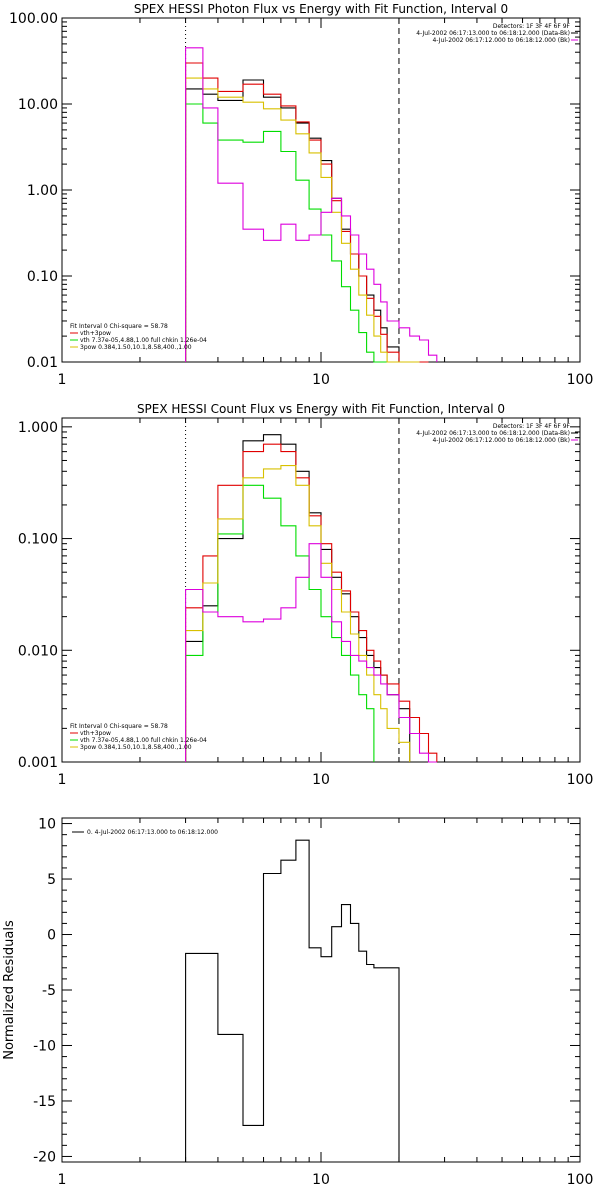 This screenshot has height=1204, width=600. Describe the element at coordinates (44, 1046) in the screenshot. I see `y-tick-label: -10` at that location.